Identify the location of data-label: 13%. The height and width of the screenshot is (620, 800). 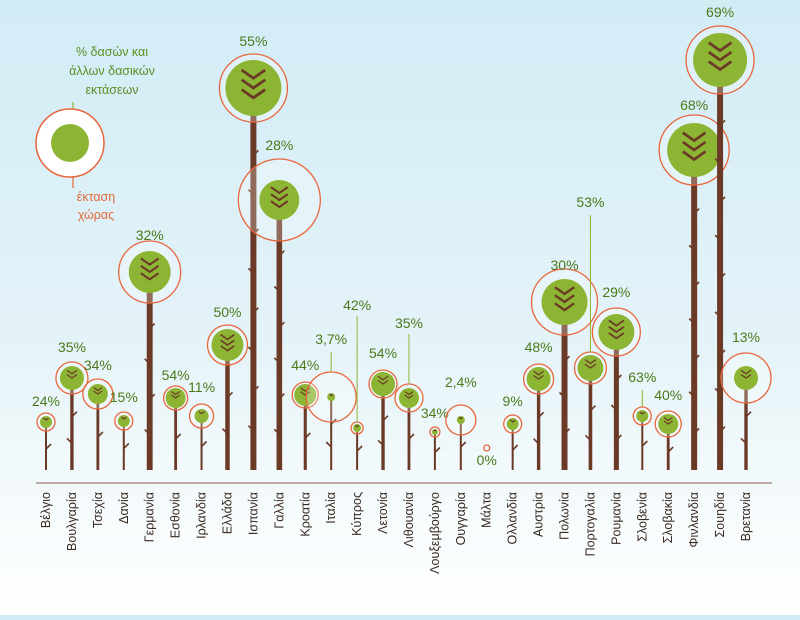
(746, 337).